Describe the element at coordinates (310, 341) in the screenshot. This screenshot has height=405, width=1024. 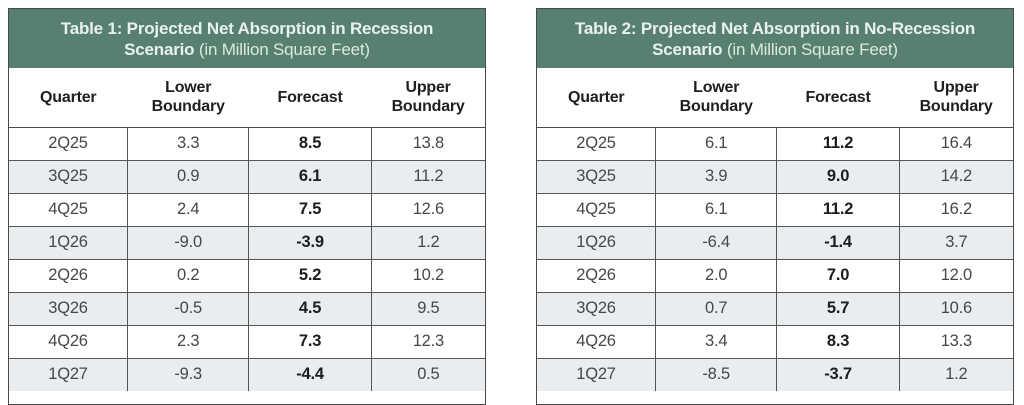
I see `table-cell: 7.3` at that location.